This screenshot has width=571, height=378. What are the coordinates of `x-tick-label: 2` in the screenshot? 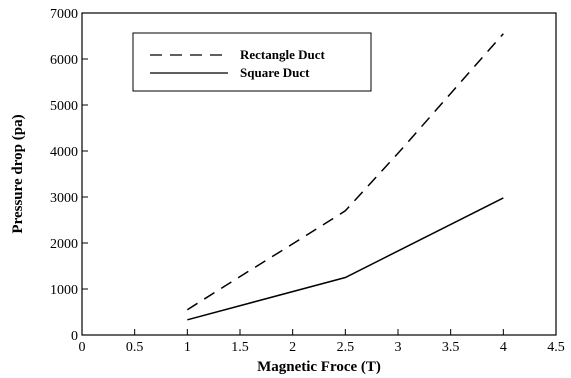 It's located at (292, 347).